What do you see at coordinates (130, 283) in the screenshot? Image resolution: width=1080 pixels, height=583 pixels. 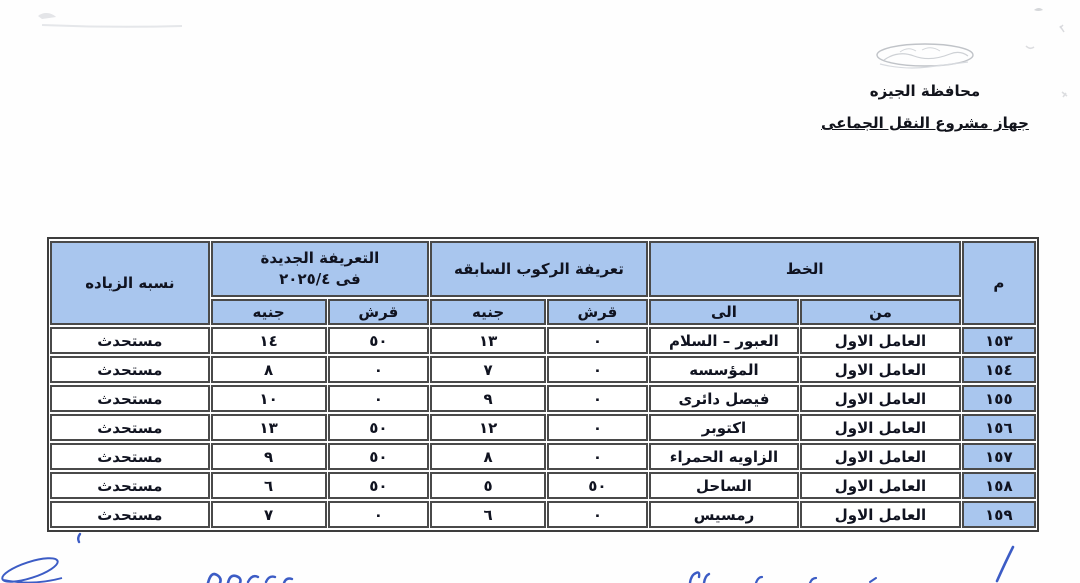 I see `col-header-increase: نسبه الزياده` at bounding box center [130, 283].